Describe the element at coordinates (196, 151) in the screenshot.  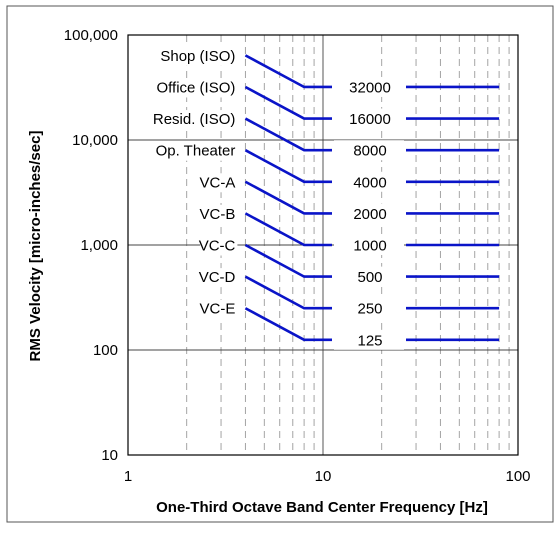
I see `name-label-op-theater: Op. Theater` at that location.